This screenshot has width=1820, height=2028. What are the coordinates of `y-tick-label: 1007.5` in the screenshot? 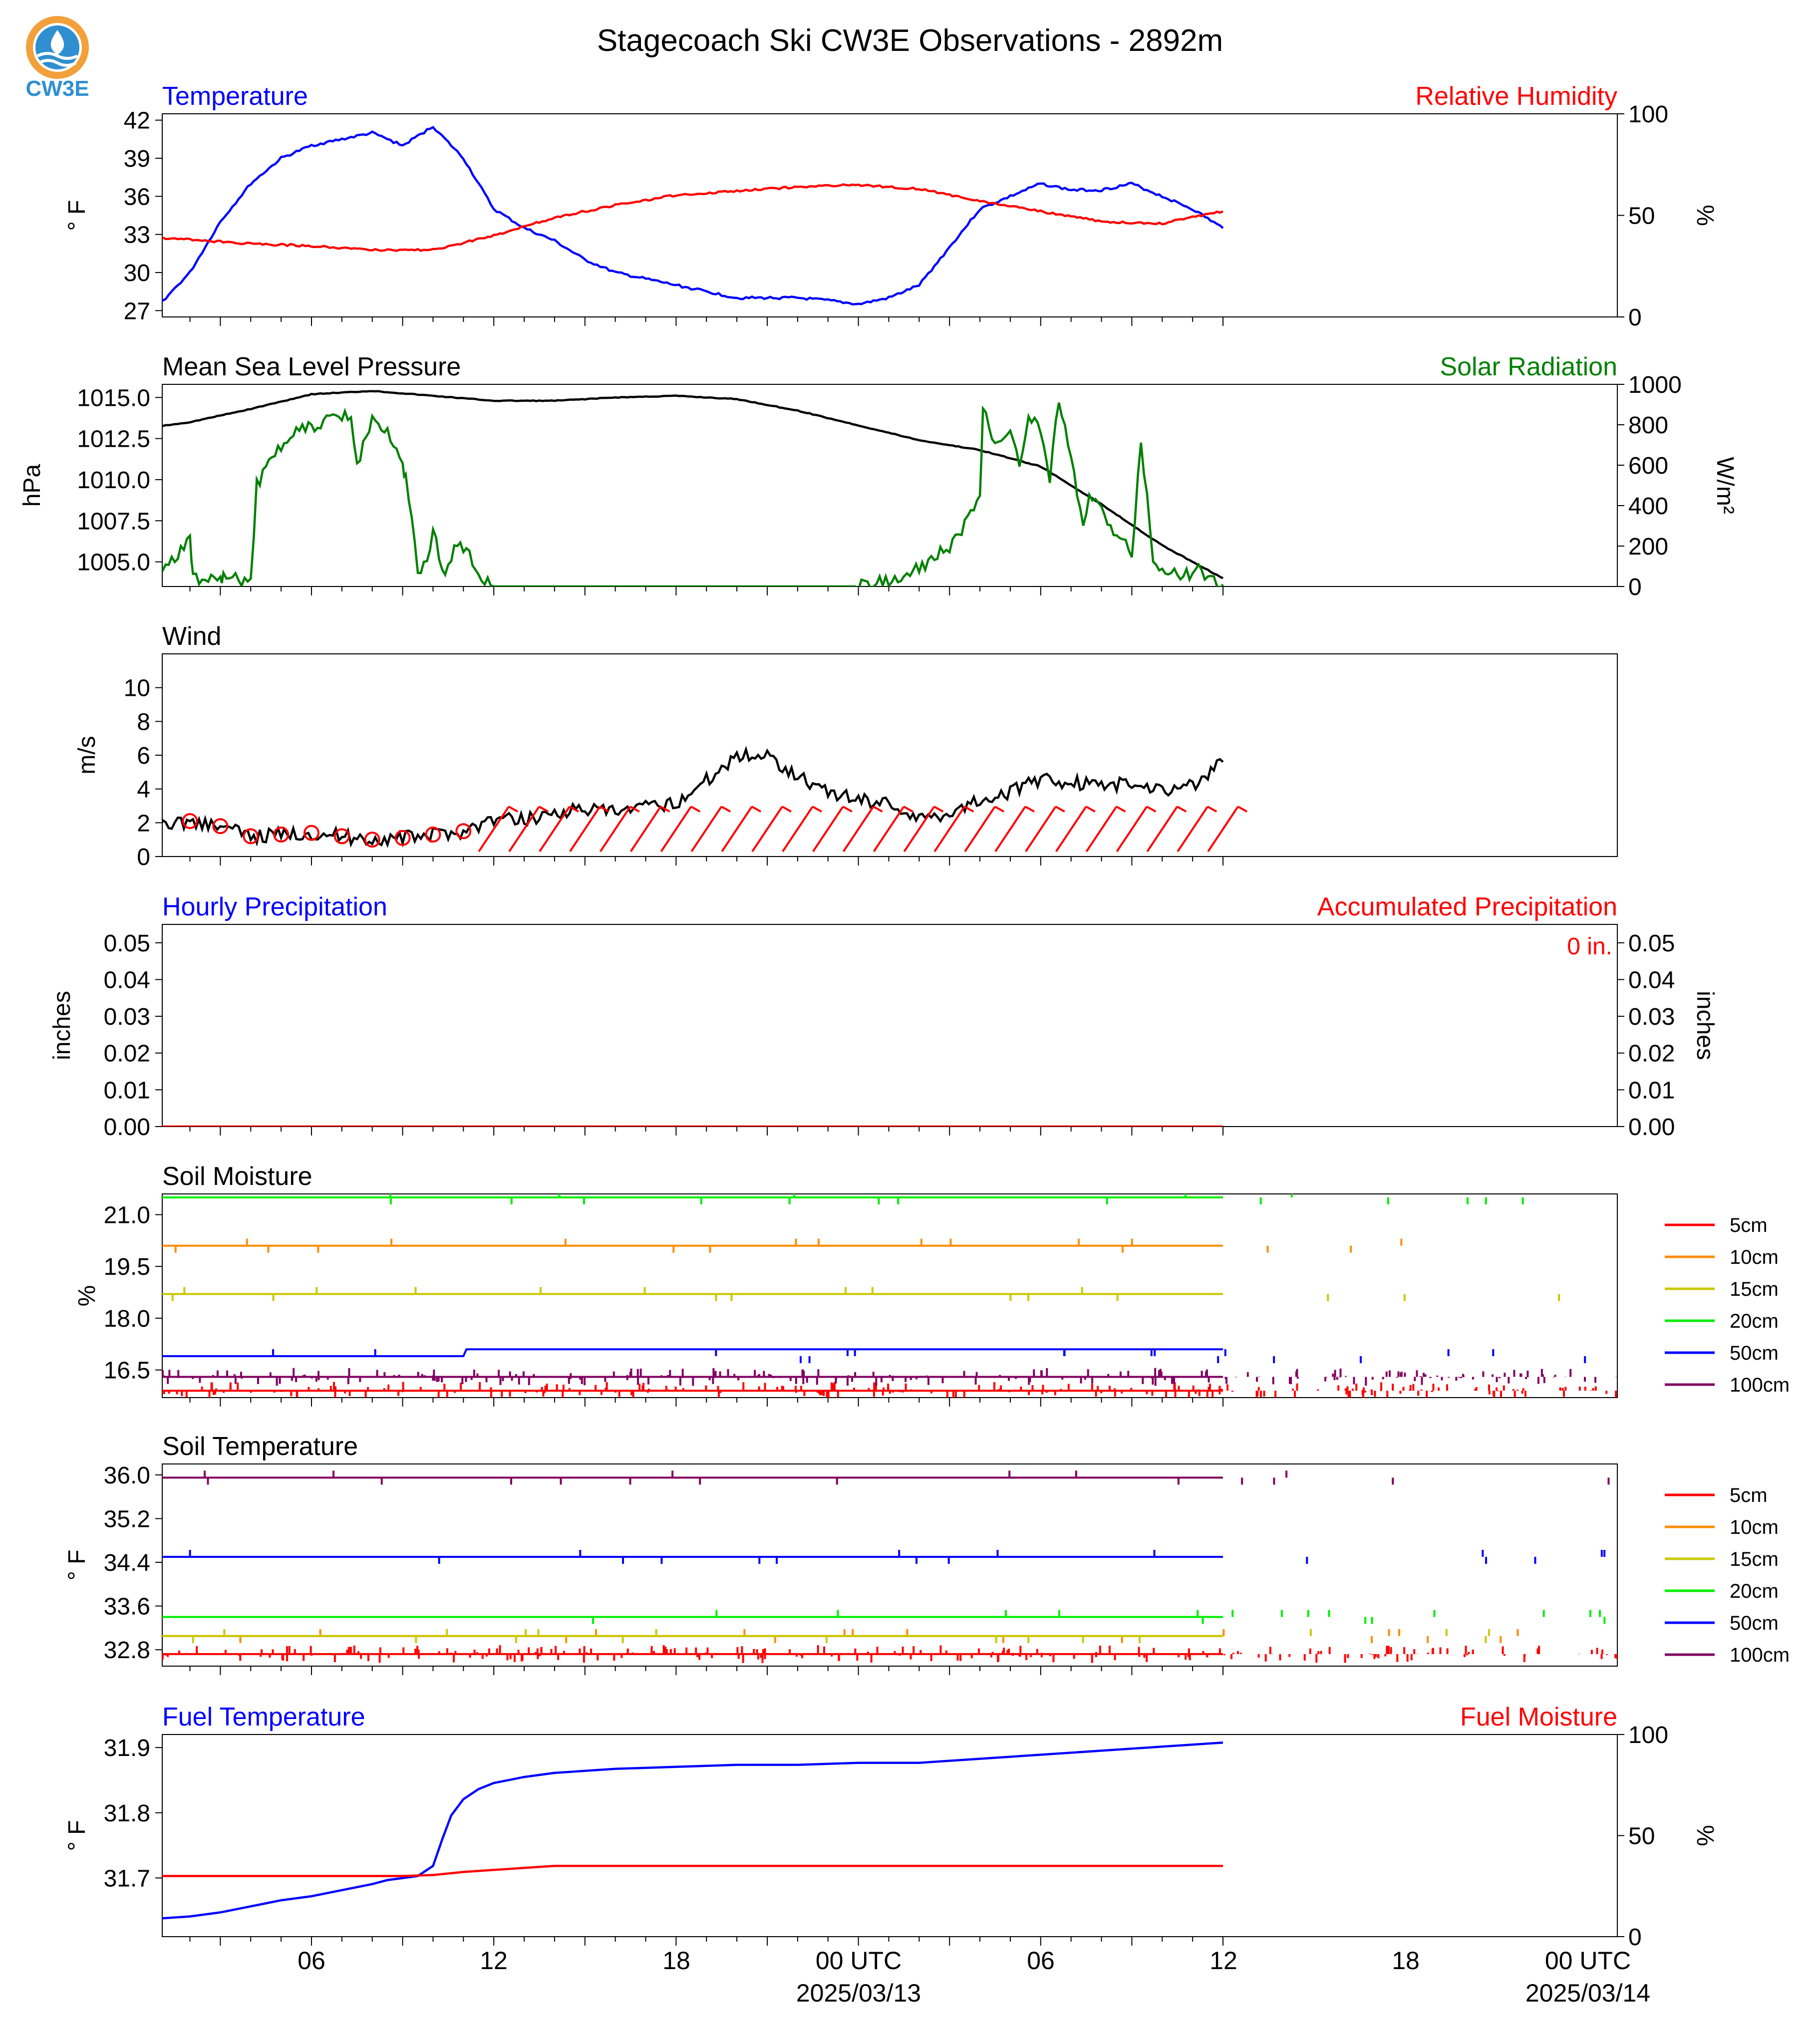 It's located at (113, 521).